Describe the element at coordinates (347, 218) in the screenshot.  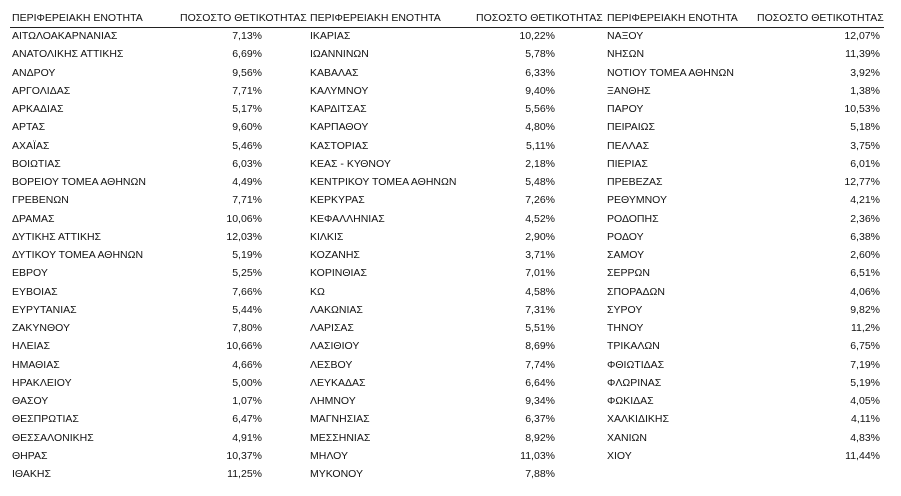
I see `region-name: ΚΕΦΑΛΛΗΝΙΑΣ` at that location.